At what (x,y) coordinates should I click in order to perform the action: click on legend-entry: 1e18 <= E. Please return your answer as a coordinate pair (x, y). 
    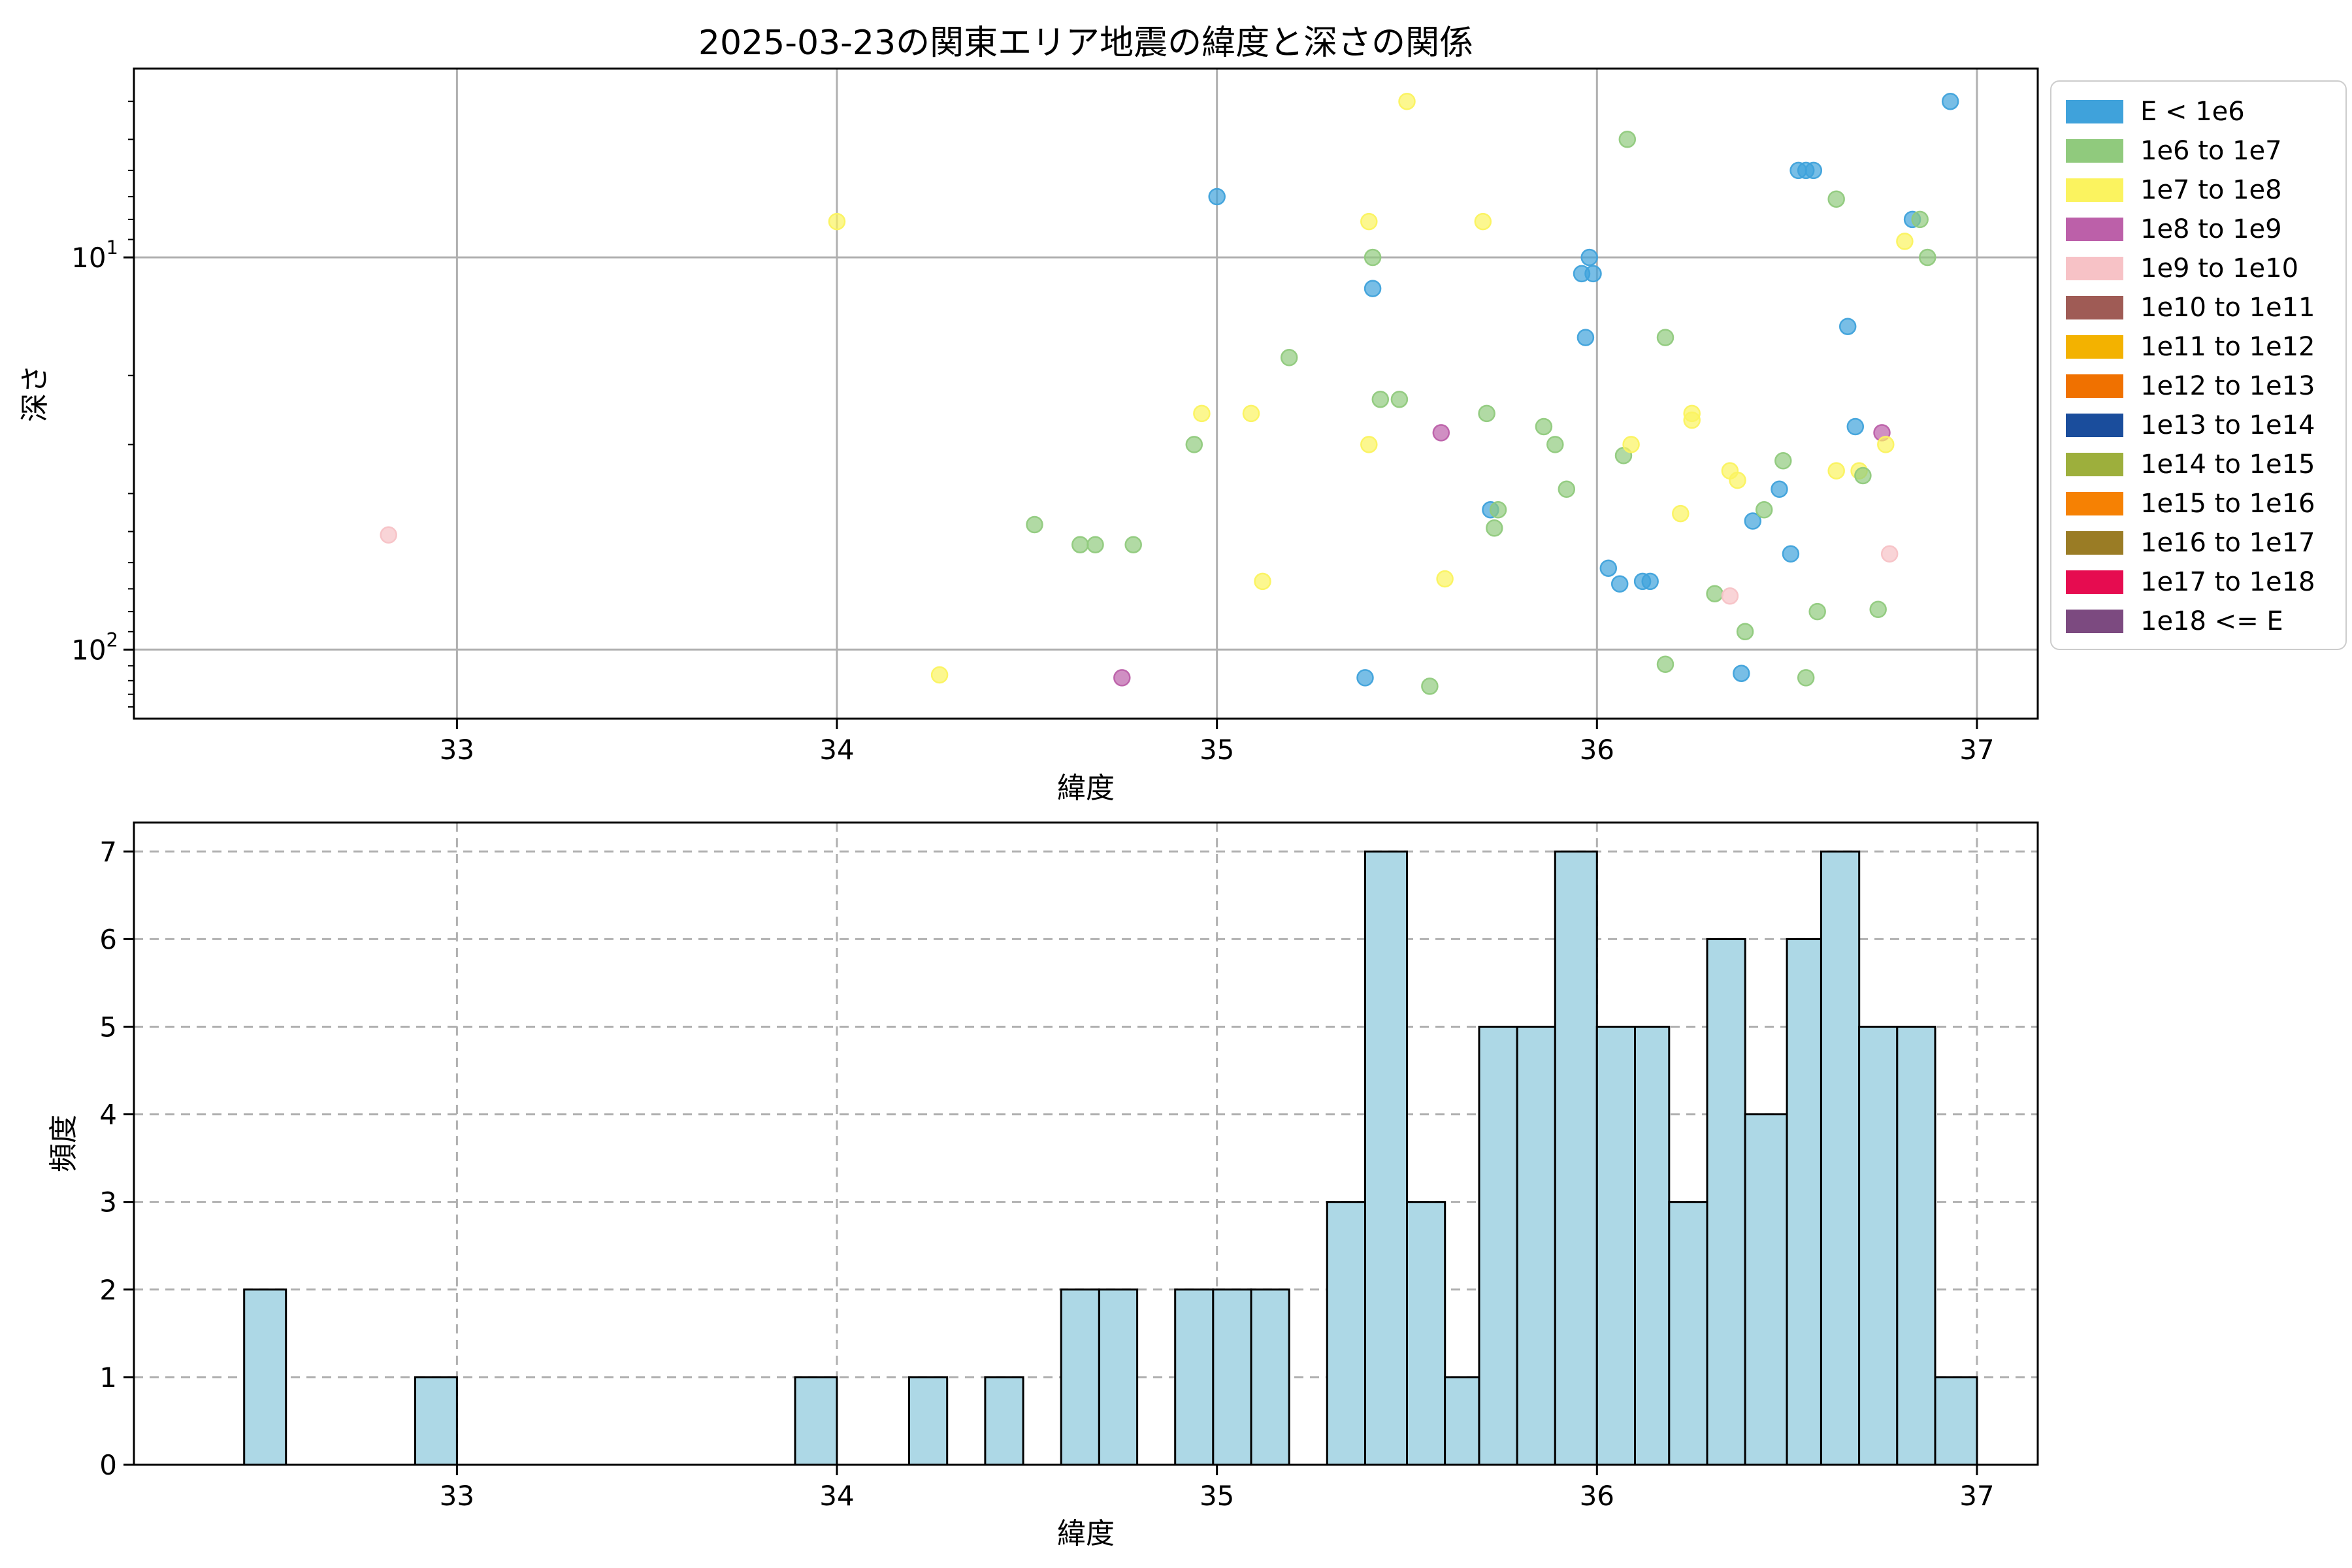
    Looking at the image, I should click on (2205, 621).